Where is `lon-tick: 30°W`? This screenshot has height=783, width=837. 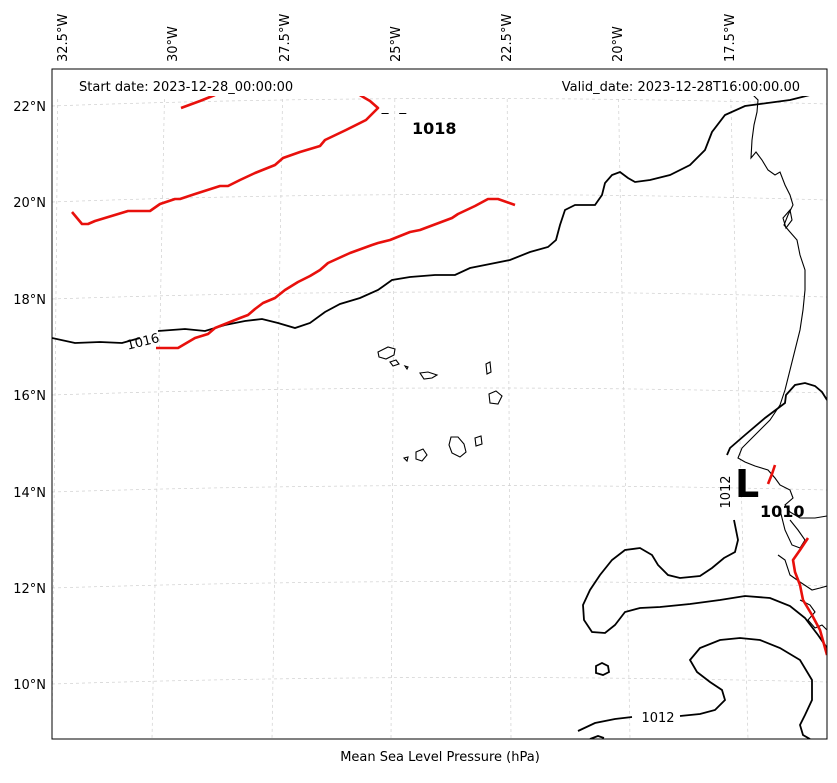
lon-tick: 30°W is located at coordinates (173, 44).